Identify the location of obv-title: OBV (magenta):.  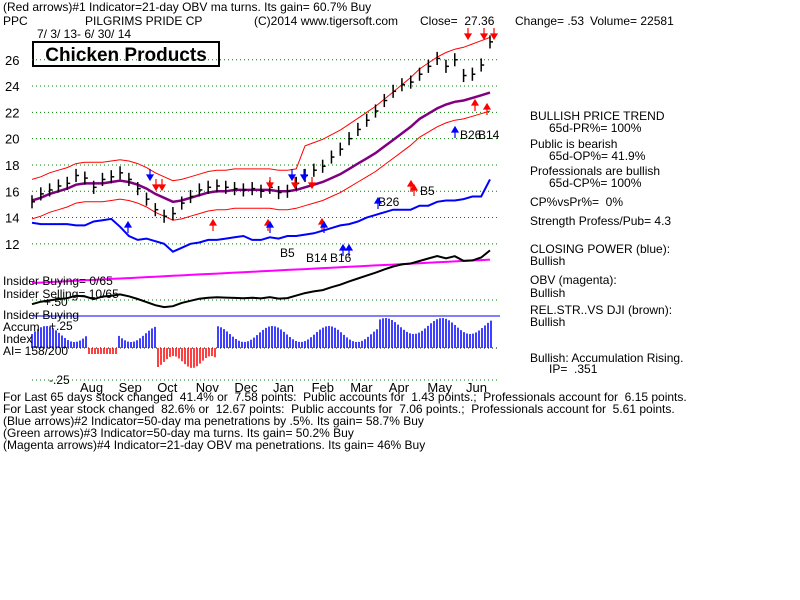
(573, 280).